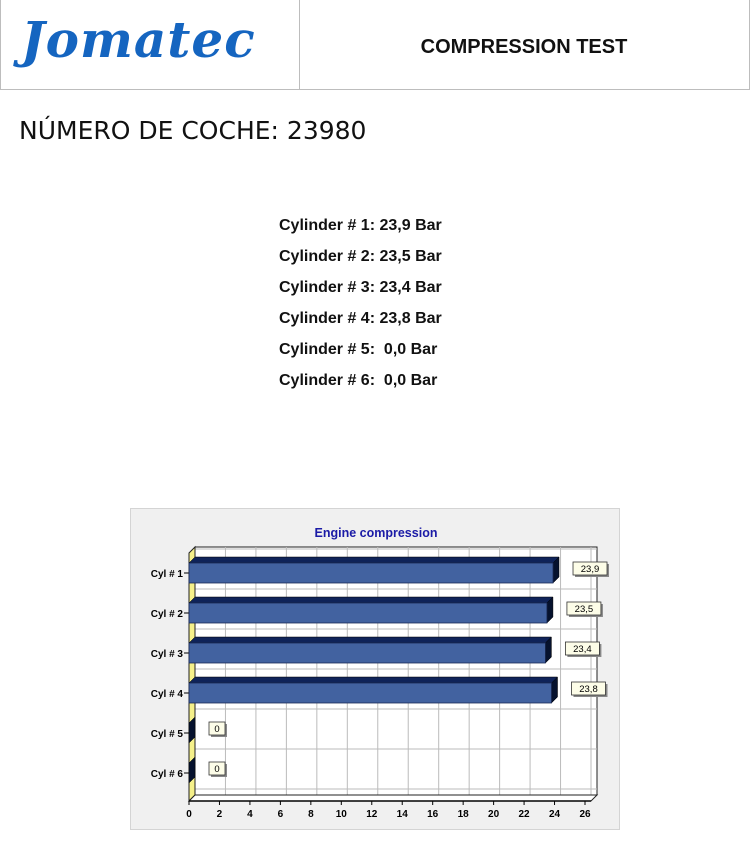 The image size is (751, 857). Describe the element at coordinates (555, 814) in the screenshot. I see `x-tick-label: 24` at that location.